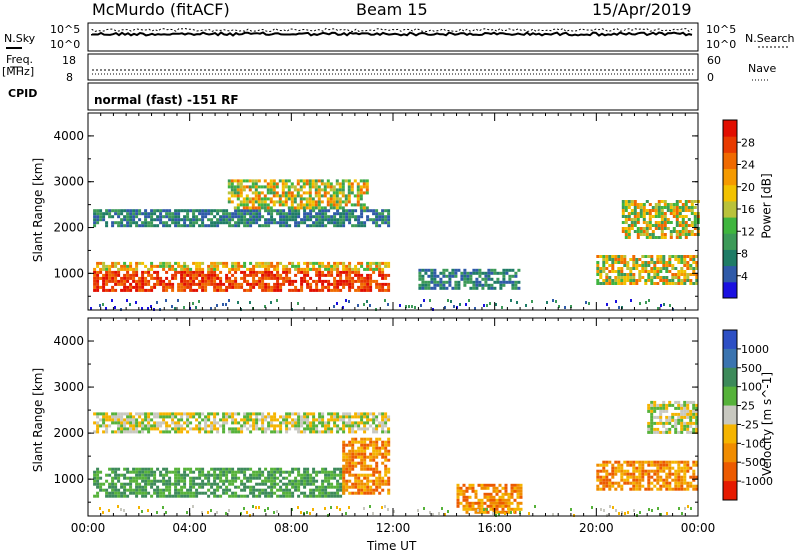  I want to click on nsky-label: N.Sky, so click(20, 38).